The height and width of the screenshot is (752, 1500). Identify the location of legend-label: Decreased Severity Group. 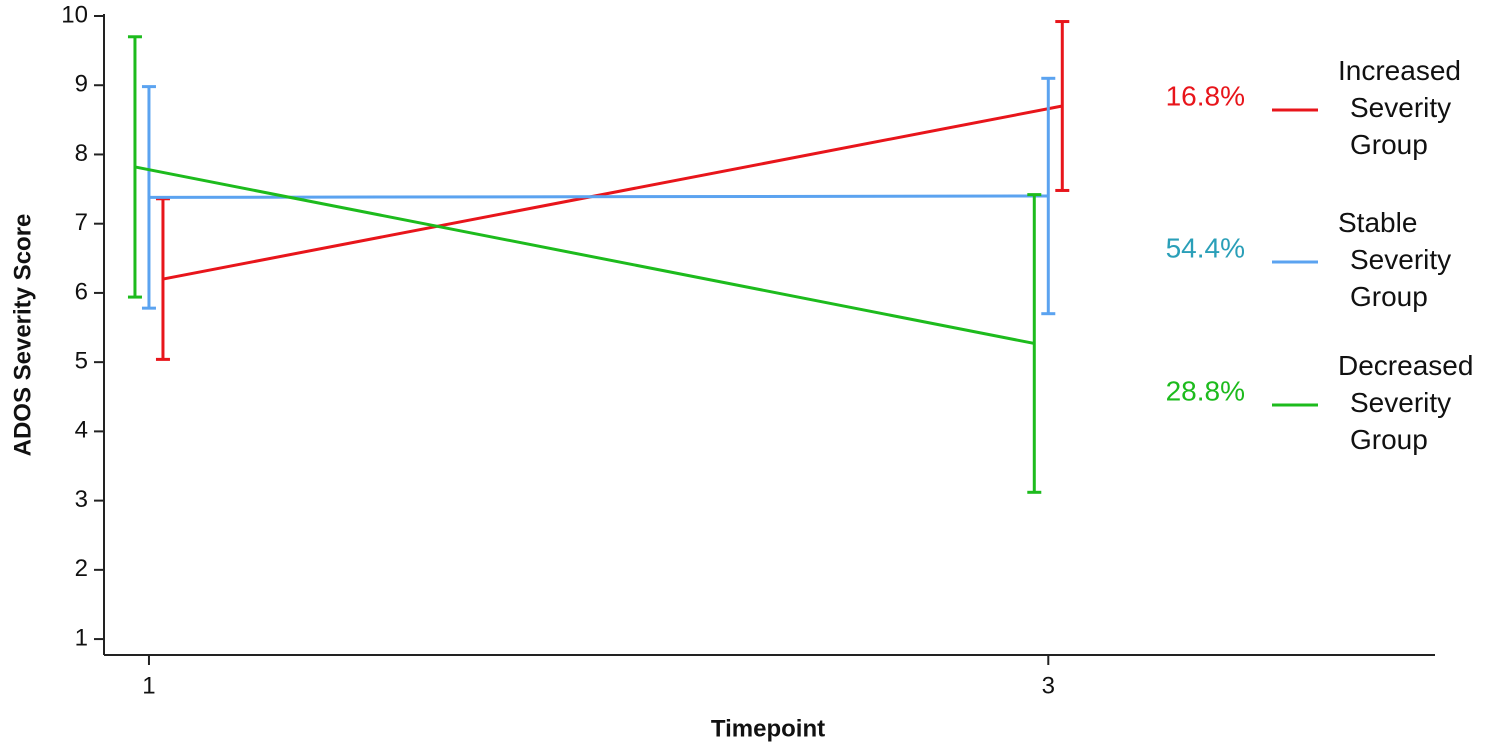
(1405, 402).